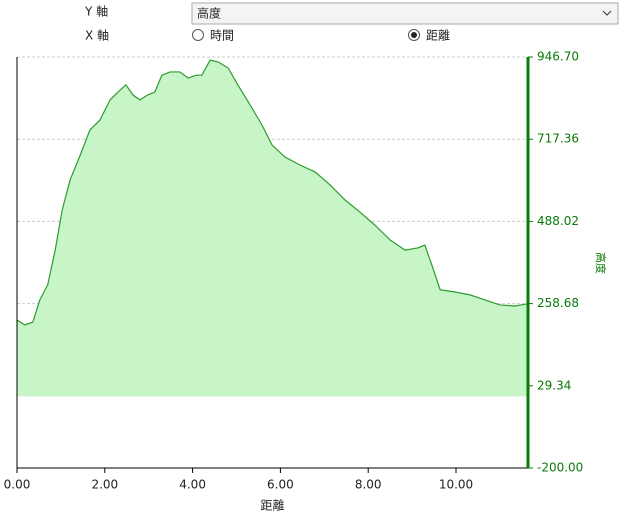 This screenshot has height=522, width=619. Describe the element at coordinates (414, 35) in the screenshot. I see `radio-dot` at that location.